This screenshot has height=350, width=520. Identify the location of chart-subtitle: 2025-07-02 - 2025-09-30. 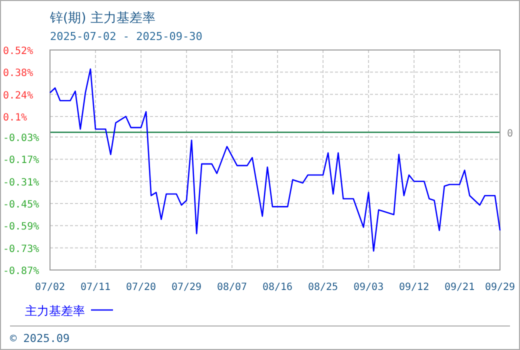
(126, 36).